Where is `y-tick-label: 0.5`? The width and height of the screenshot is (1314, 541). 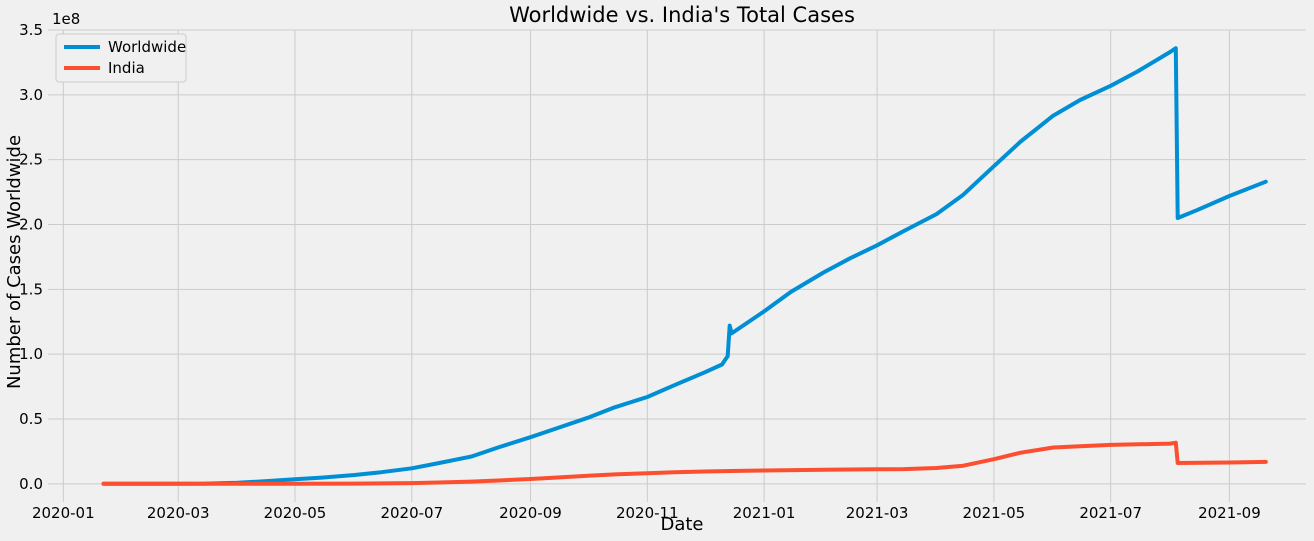 y-tick-label: 0.5 is located at coordinates (31, 419).